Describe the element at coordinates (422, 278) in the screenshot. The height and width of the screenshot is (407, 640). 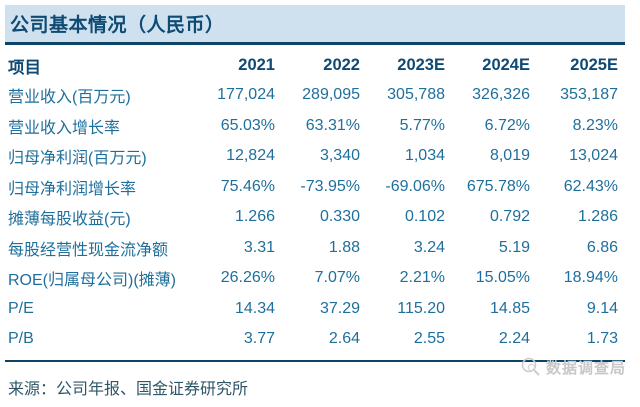
I see `table-cell: 2.21%` at that location.